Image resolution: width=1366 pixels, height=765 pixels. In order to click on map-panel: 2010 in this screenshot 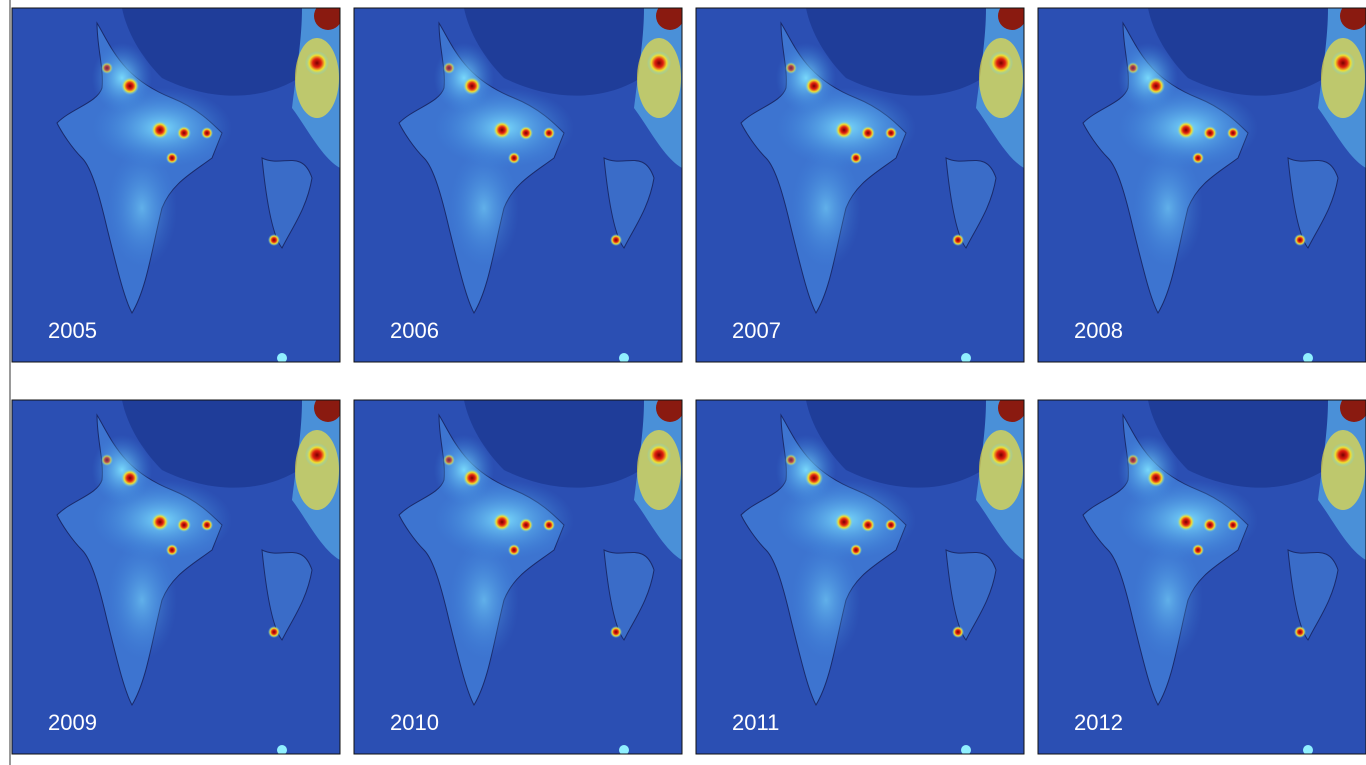, I will do `click(518, 577)`.